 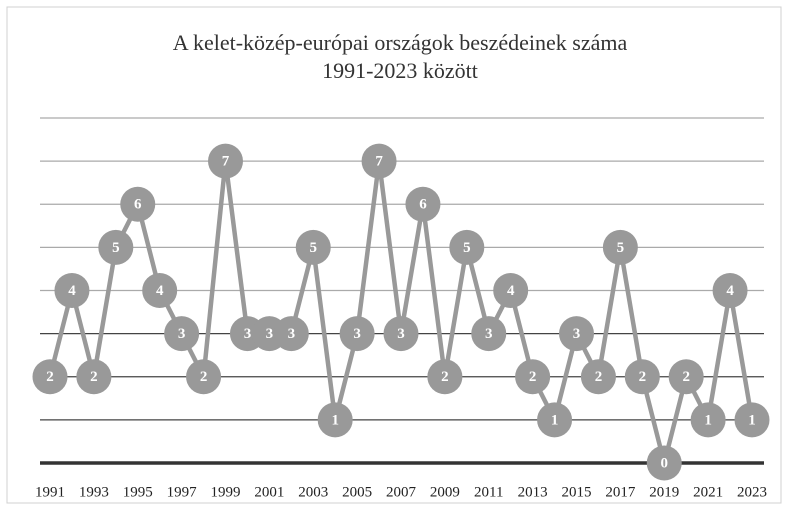 What do you see at coordinates (400, 70) in the screenshot?
I see `chart-subtitle: 1991-2023 között` at bounding box center [400, 70].